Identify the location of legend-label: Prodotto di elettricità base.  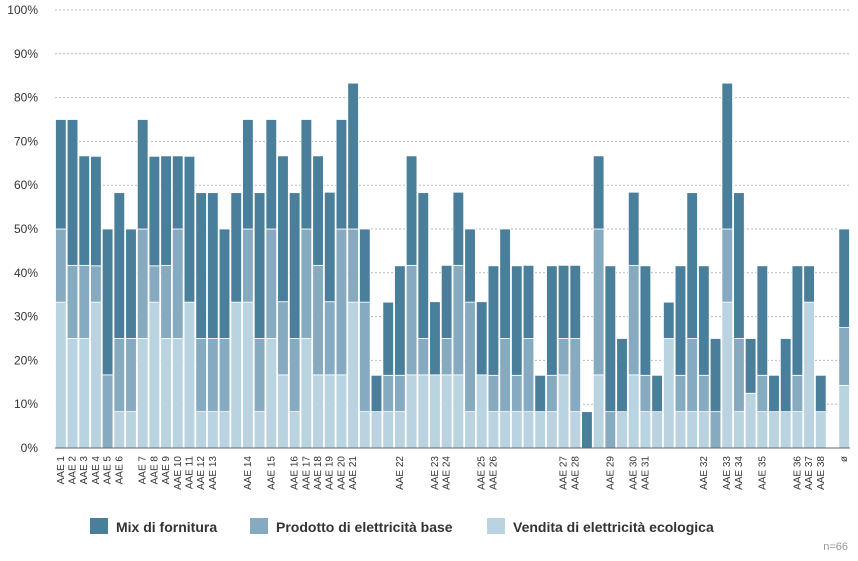
(364, 527).